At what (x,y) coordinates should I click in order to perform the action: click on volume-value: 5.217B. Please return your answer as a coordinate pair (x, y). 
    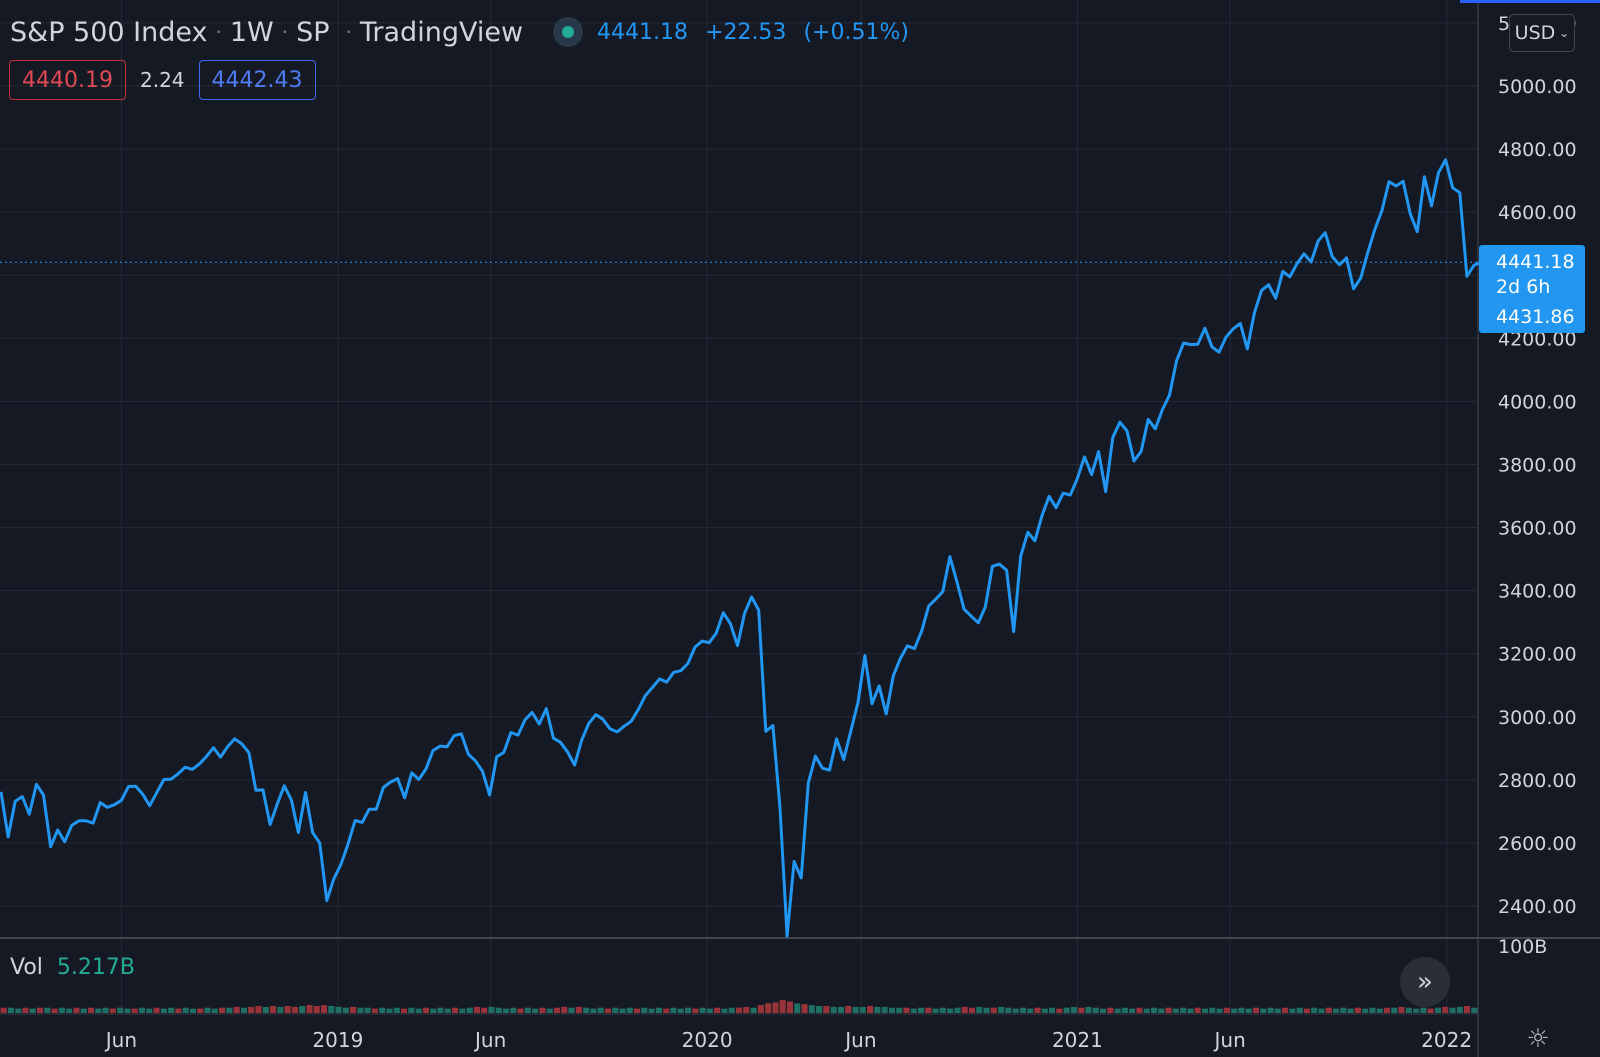
    Looking at the image, I should click on (95, 967).